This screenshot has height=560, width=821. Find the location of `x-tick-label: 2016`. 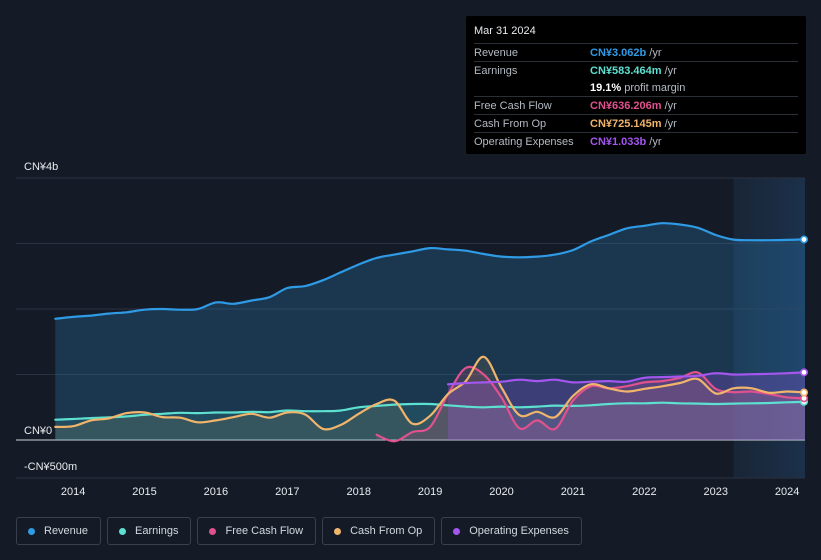

x-tick-label: 2016 is located at coordinates (216, 492).